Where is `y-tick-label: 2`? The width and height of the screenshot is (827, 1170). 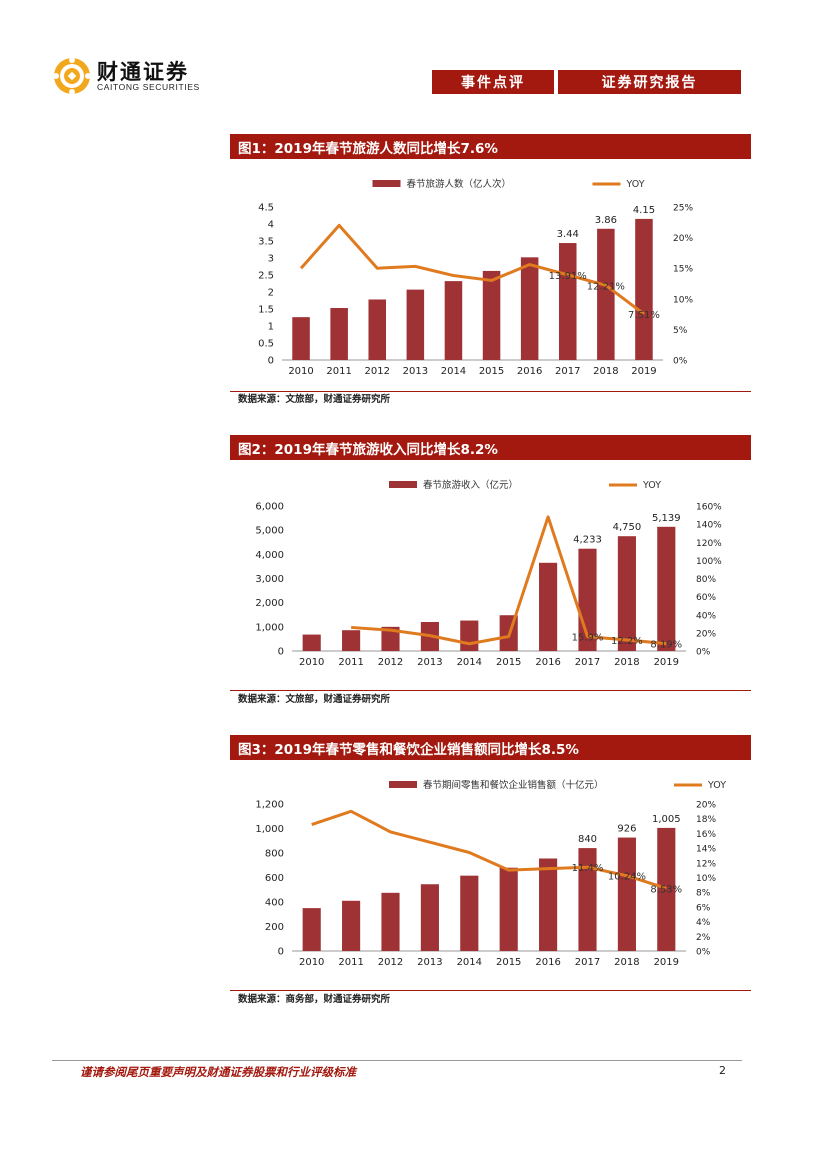
y-tick-label: 2 is located at coordinates (271, 293).